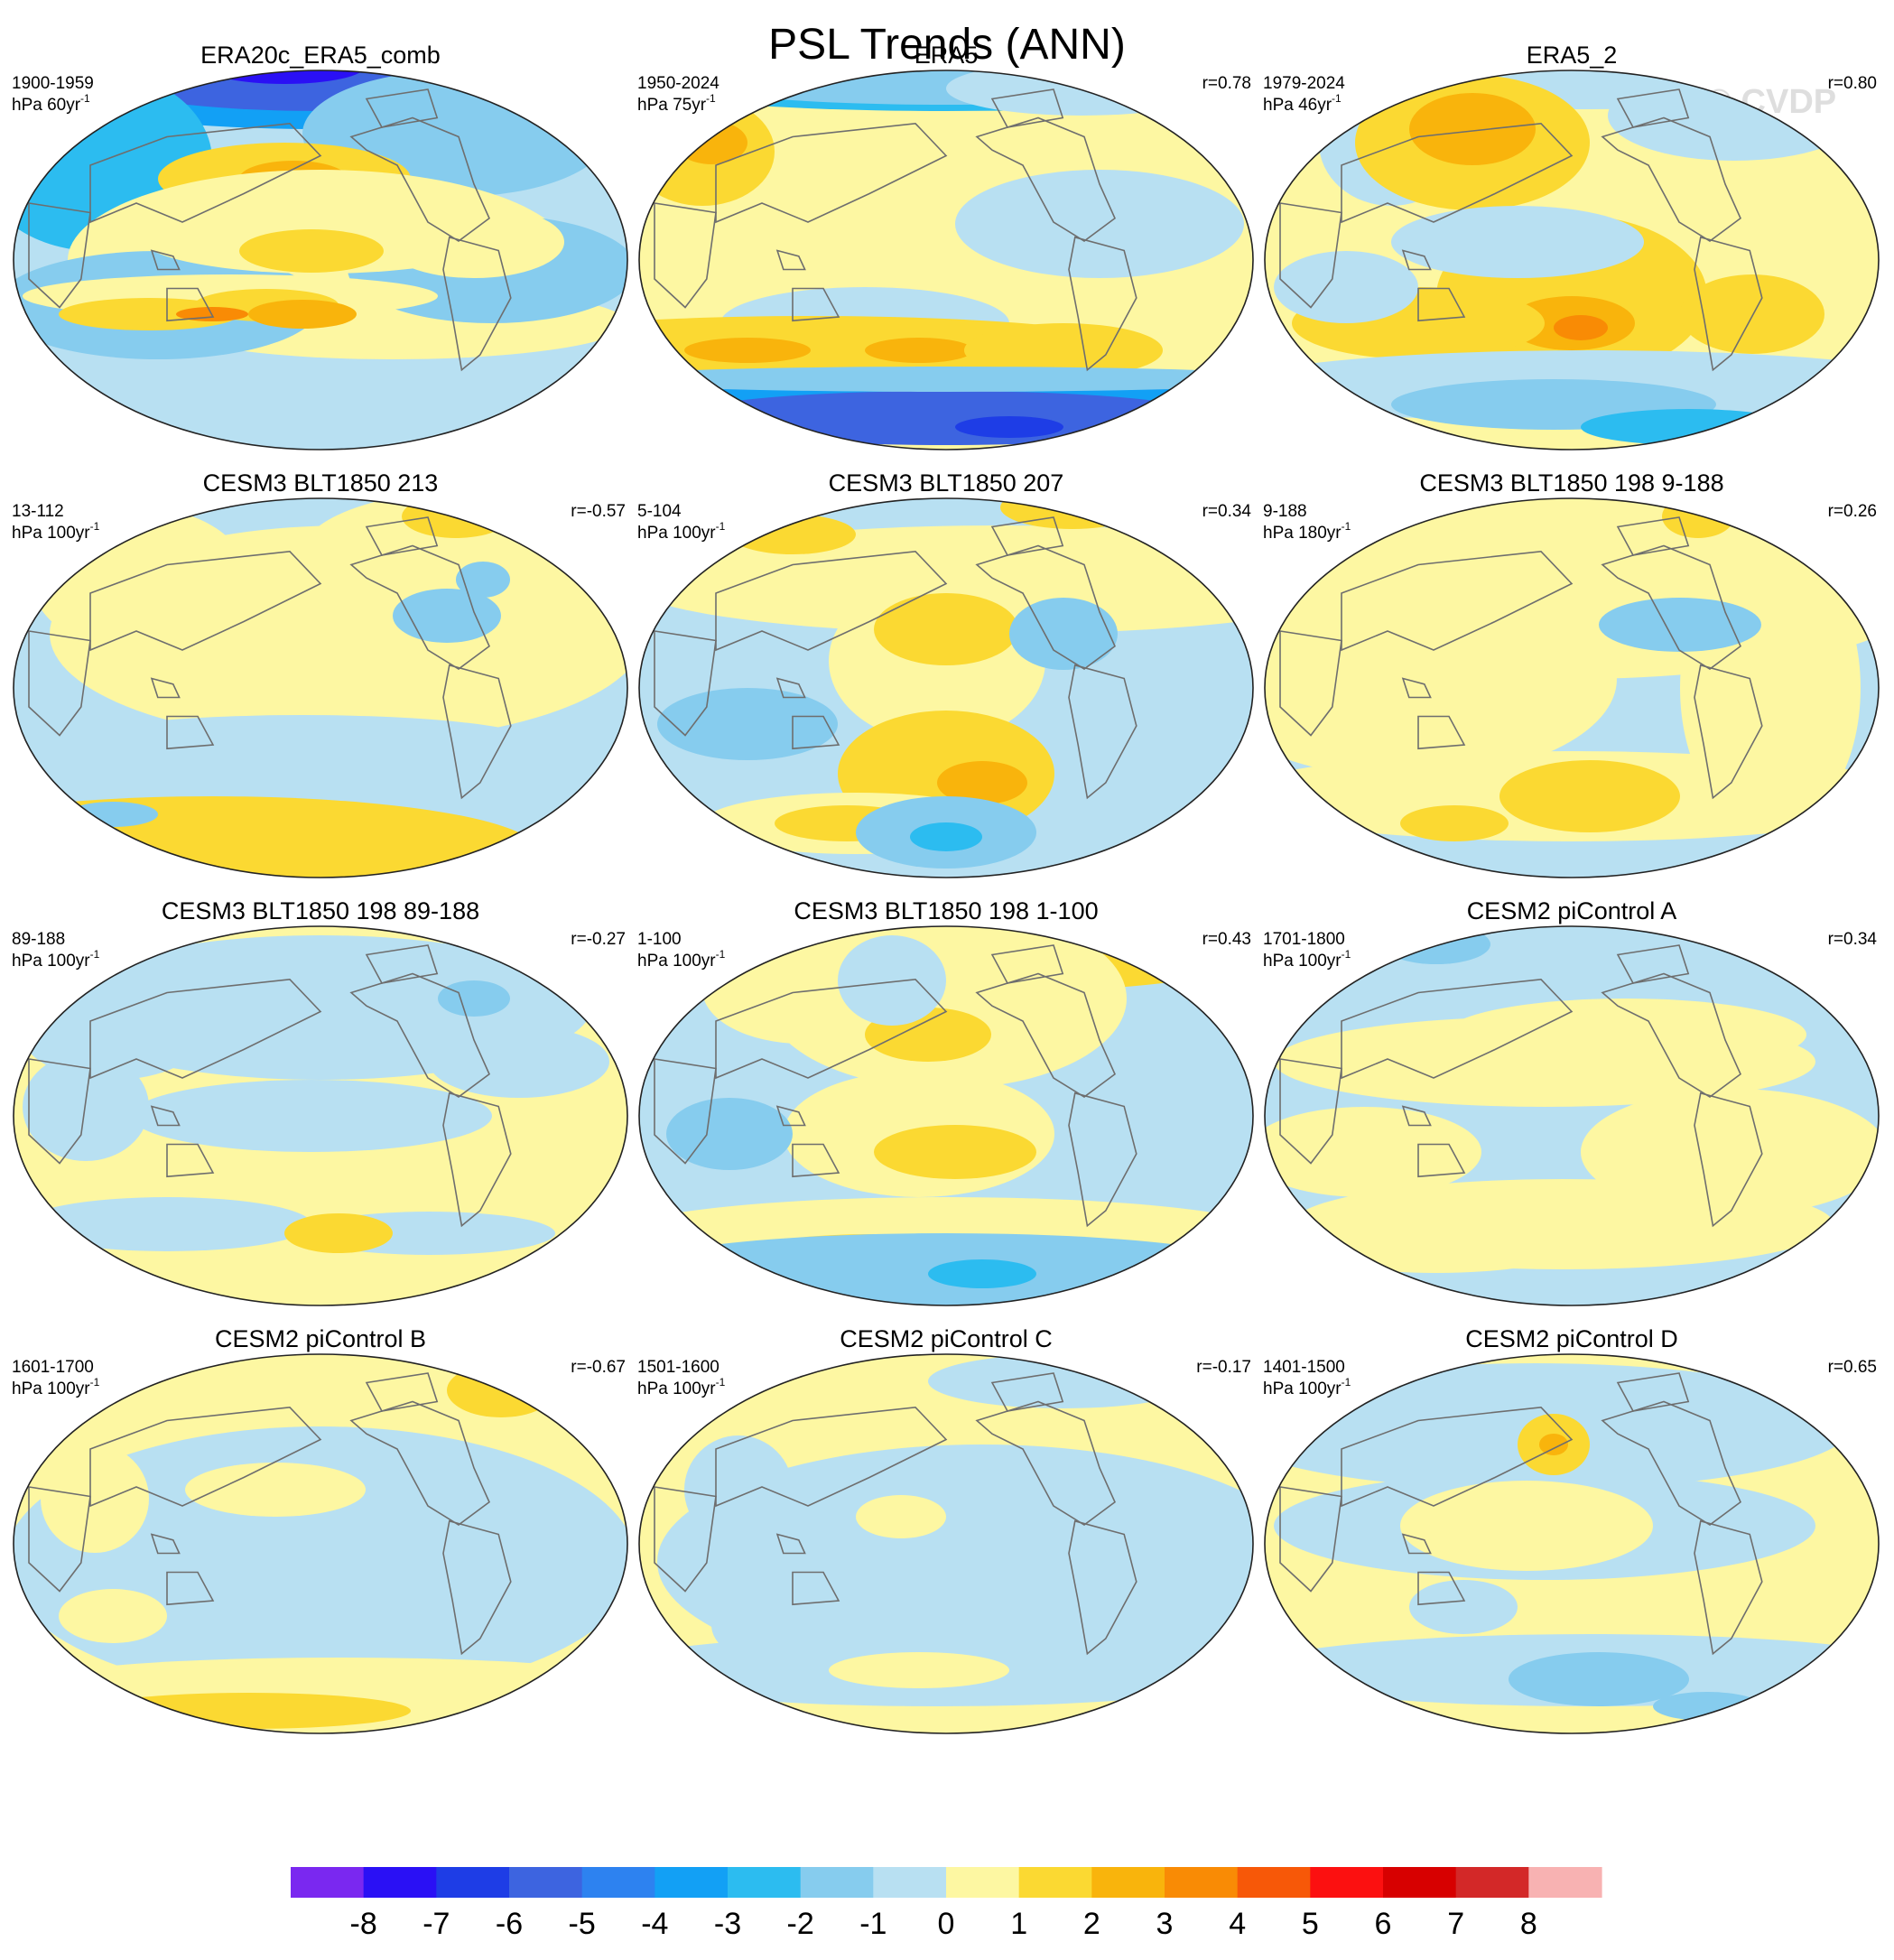 Image resolution: width=1894 pixels, height=1960 pixels. I want to click on panel-correlation: r=0.43, so click(1226, 939).